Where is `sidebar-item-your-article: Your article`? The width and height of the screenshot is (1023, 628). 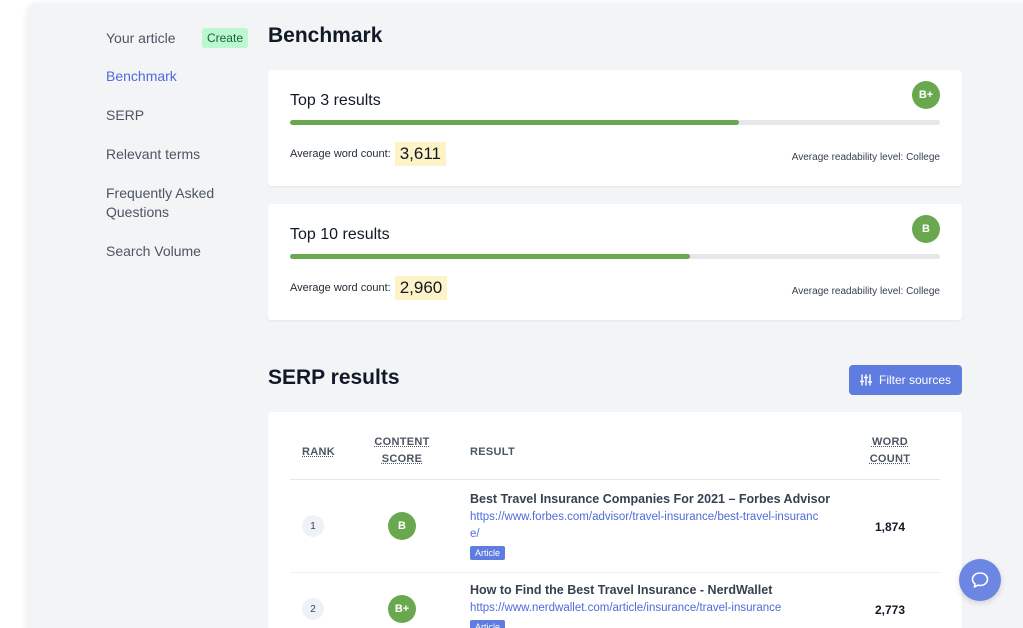 sidebar-item-your-article: Your article is located at coordinates (141, 37).